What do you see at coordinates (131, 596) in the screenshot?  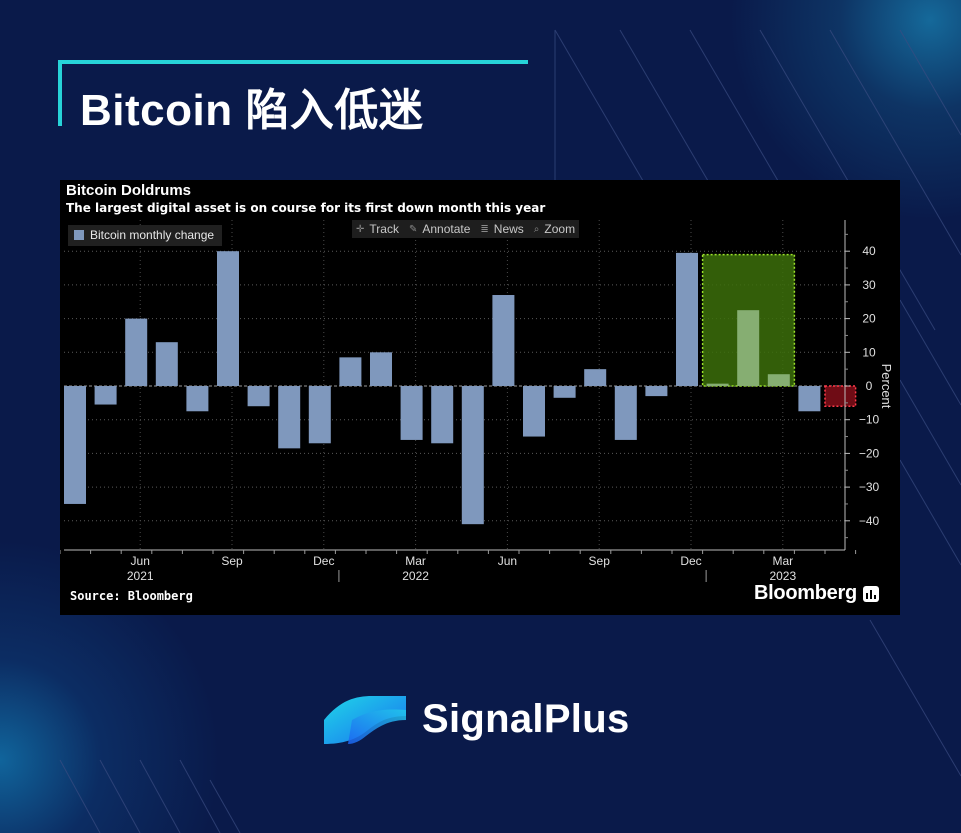 I see `chart-source: Source: Bloomberg` at bounding box center [131, 596].